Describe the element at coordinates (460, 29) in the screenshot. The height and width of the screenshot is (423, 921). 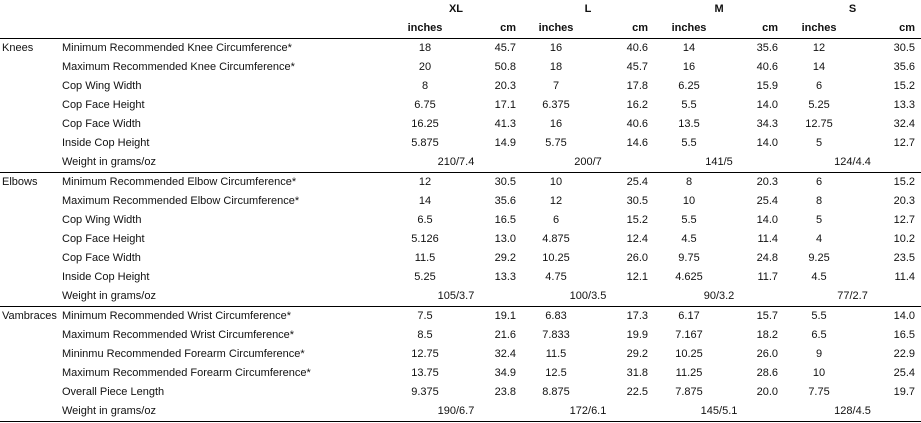
I see `unit-header-row: inches cm inches cm inches cm inches cm` at that location.